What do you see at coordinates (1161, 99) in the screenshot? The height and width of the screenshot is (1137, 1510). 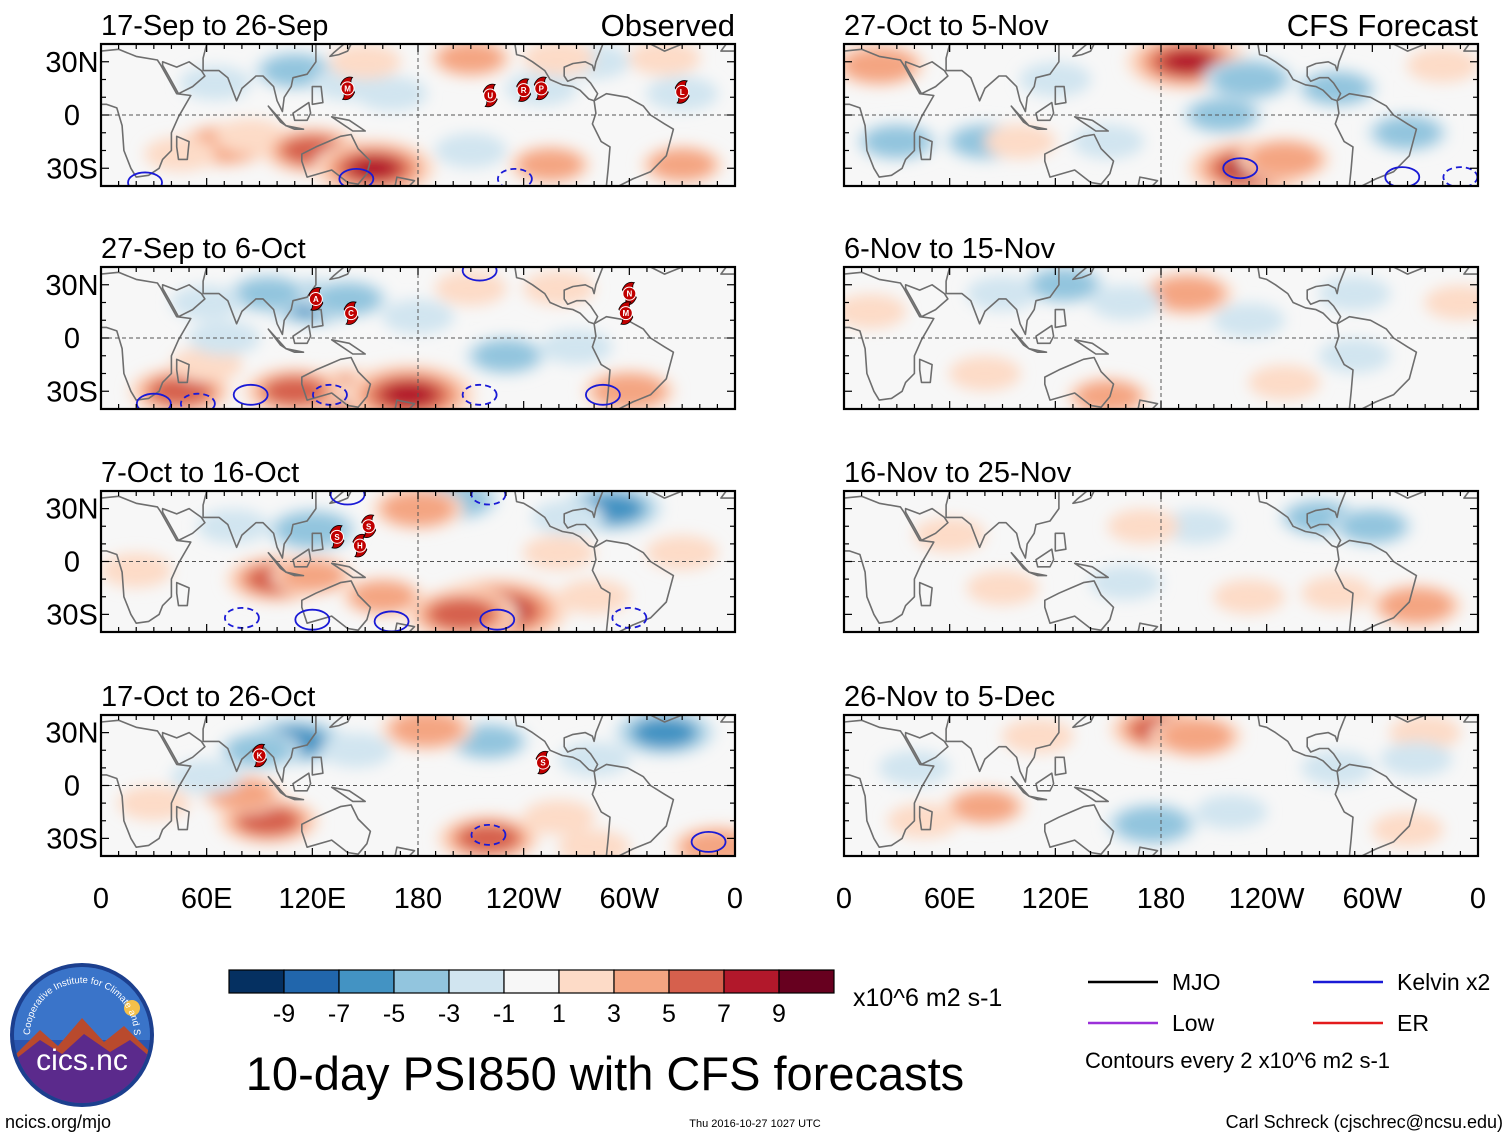 I see `map-panel: 27-Oct to 5-Nov` at bounding box center [1161, 99].